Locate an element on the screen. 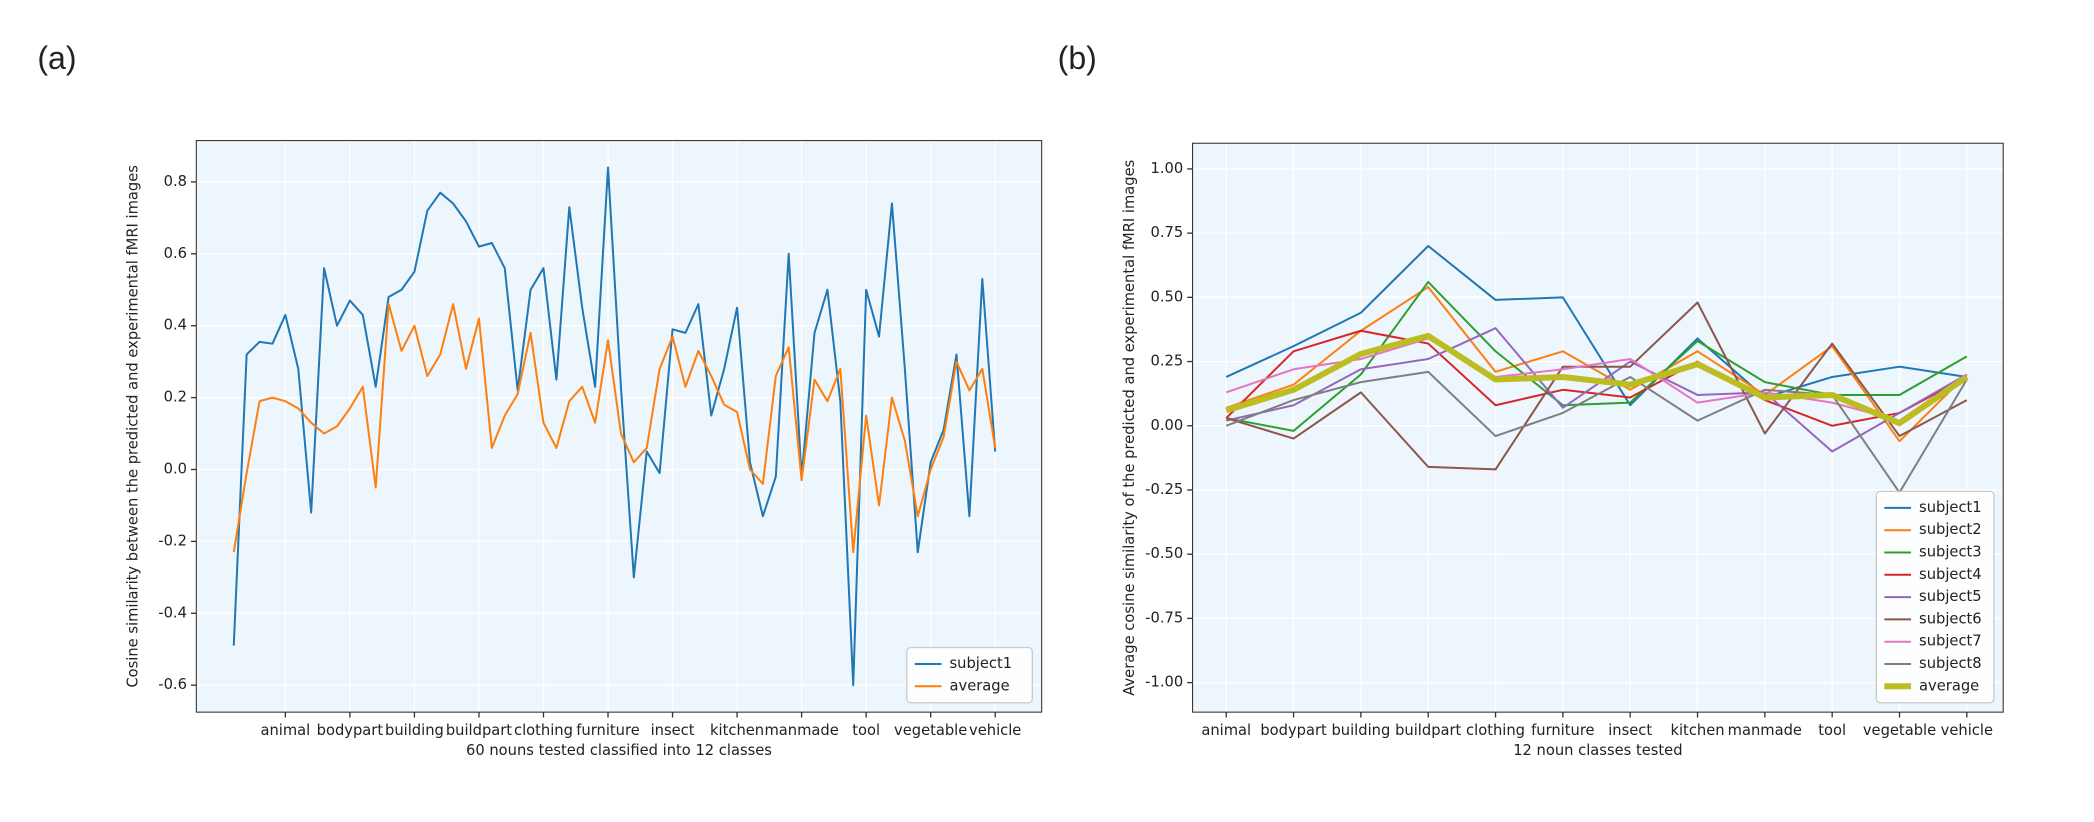 This screenshot has height=822, width=2094. y-tick-label: -0.4 is located at coordinates (172, 612).